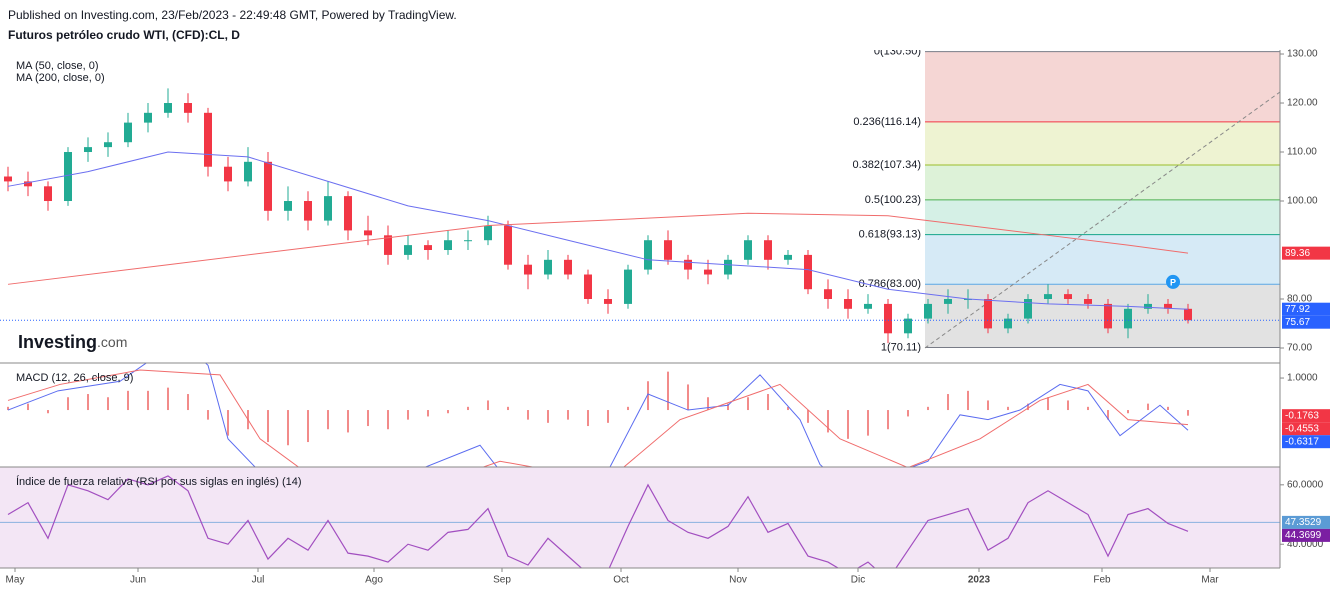 This screenshot has width=1332, height=590. What do you see at coordinates (887, 122) in the screenshot?
I see `fib-label: 0.236(116.14)` at bounding box center [887, 122].